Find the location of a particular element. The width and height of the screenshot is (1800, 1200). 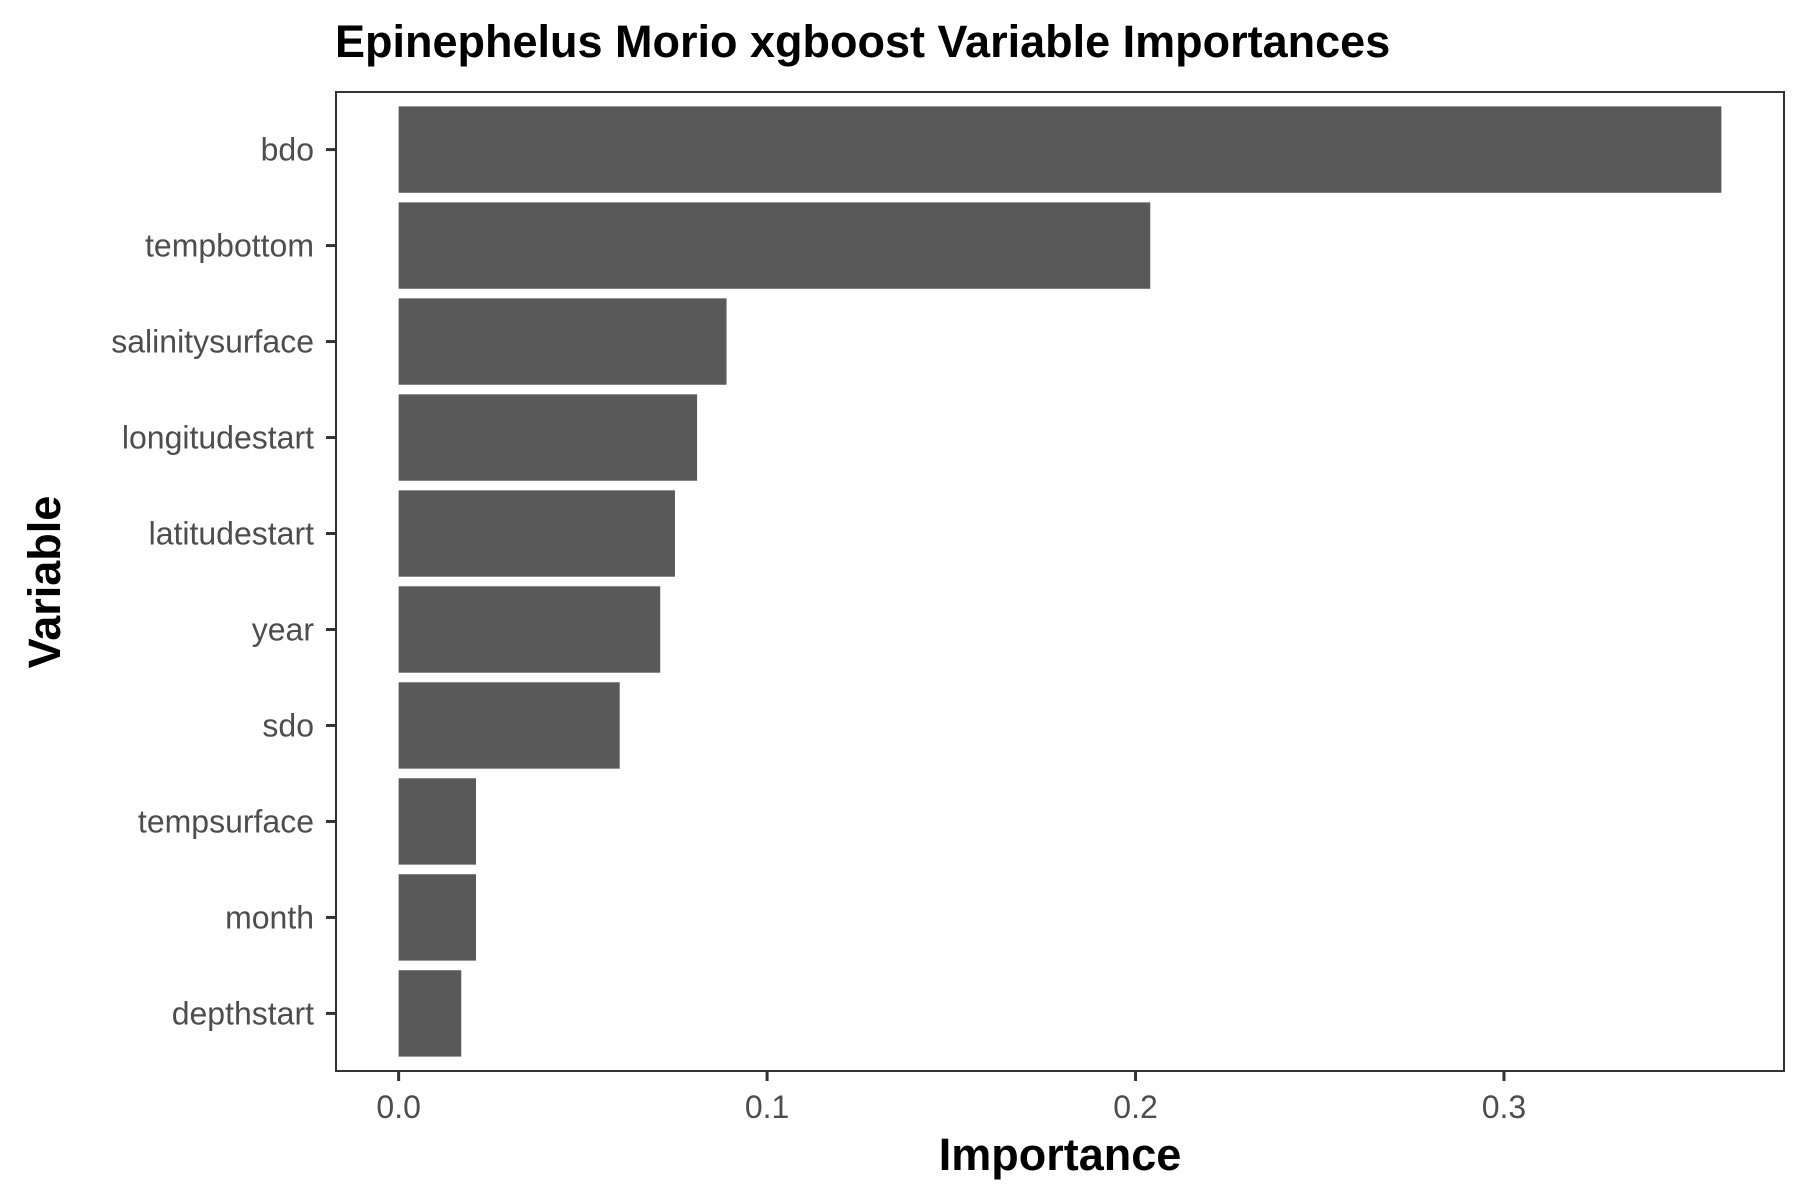

bar-sdo is located at coordinates (509, 725).